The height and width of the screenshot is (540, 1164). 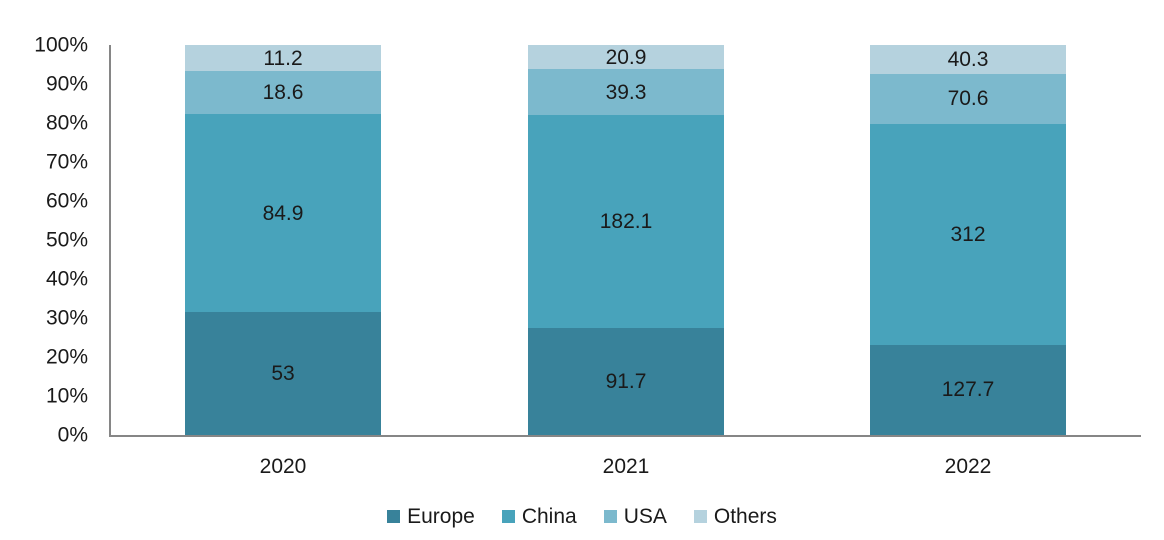 I want to click on legend: Europe China USA Others, so click(x=582, y=516).